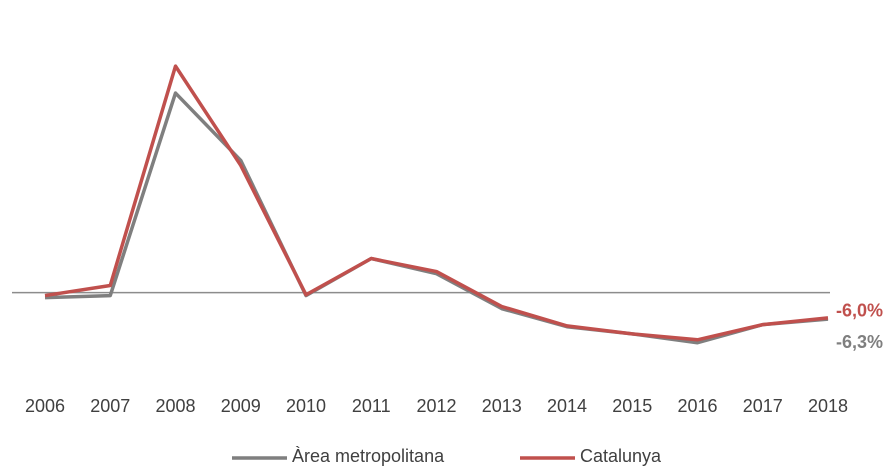  Describe the element at coordinates (828, 406) in the screenshot. I see `x-tick-label: 2018` at that location.